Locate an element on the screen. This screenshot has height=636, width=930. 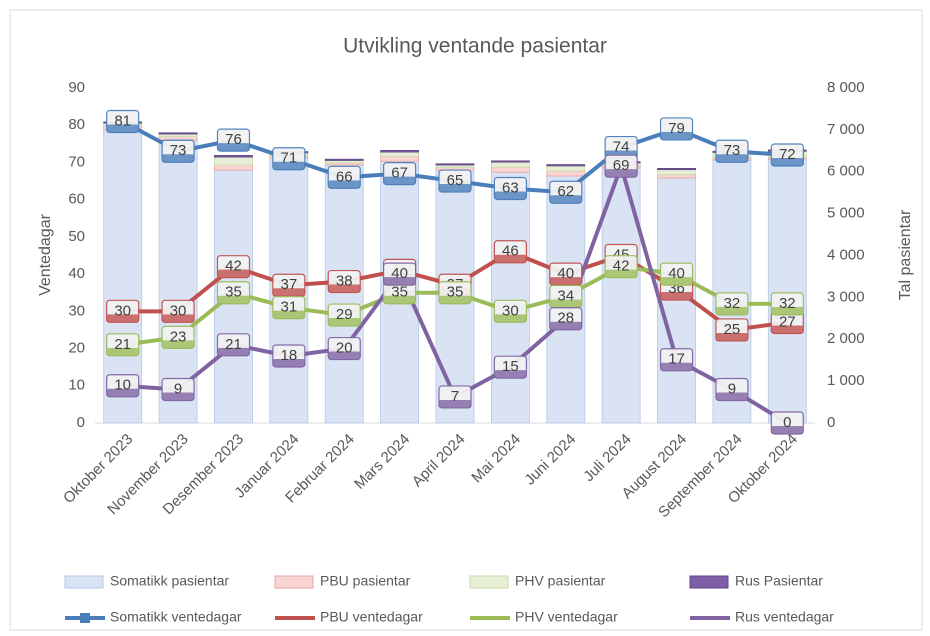
data-label: 23 is located at coordinates (178, 337).